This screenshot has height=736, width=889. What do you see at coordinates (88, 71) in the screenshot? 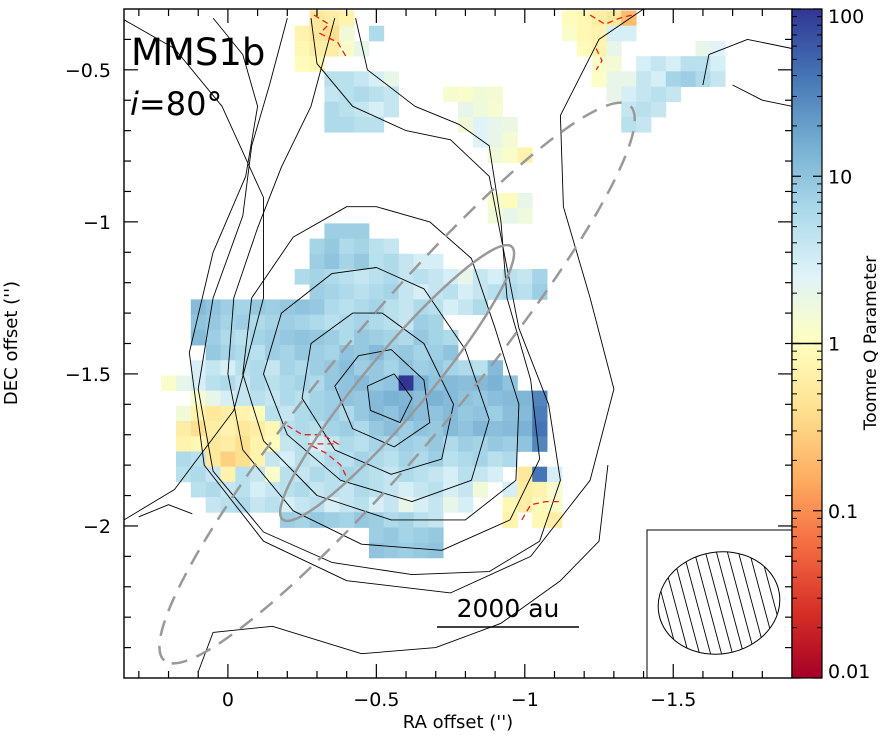
I see `y-tick-label: −0.5` at bounding box center [88, 71].